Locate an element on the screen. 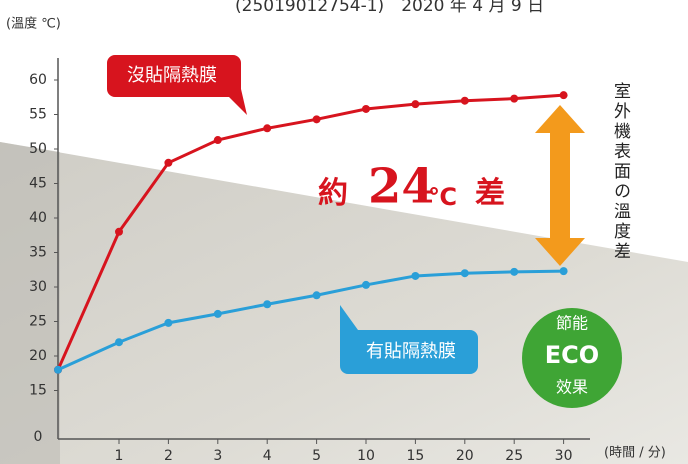 This screenshot has width=688, height=464. annotation-unit: ℃ is located at coordinates (442, 197).